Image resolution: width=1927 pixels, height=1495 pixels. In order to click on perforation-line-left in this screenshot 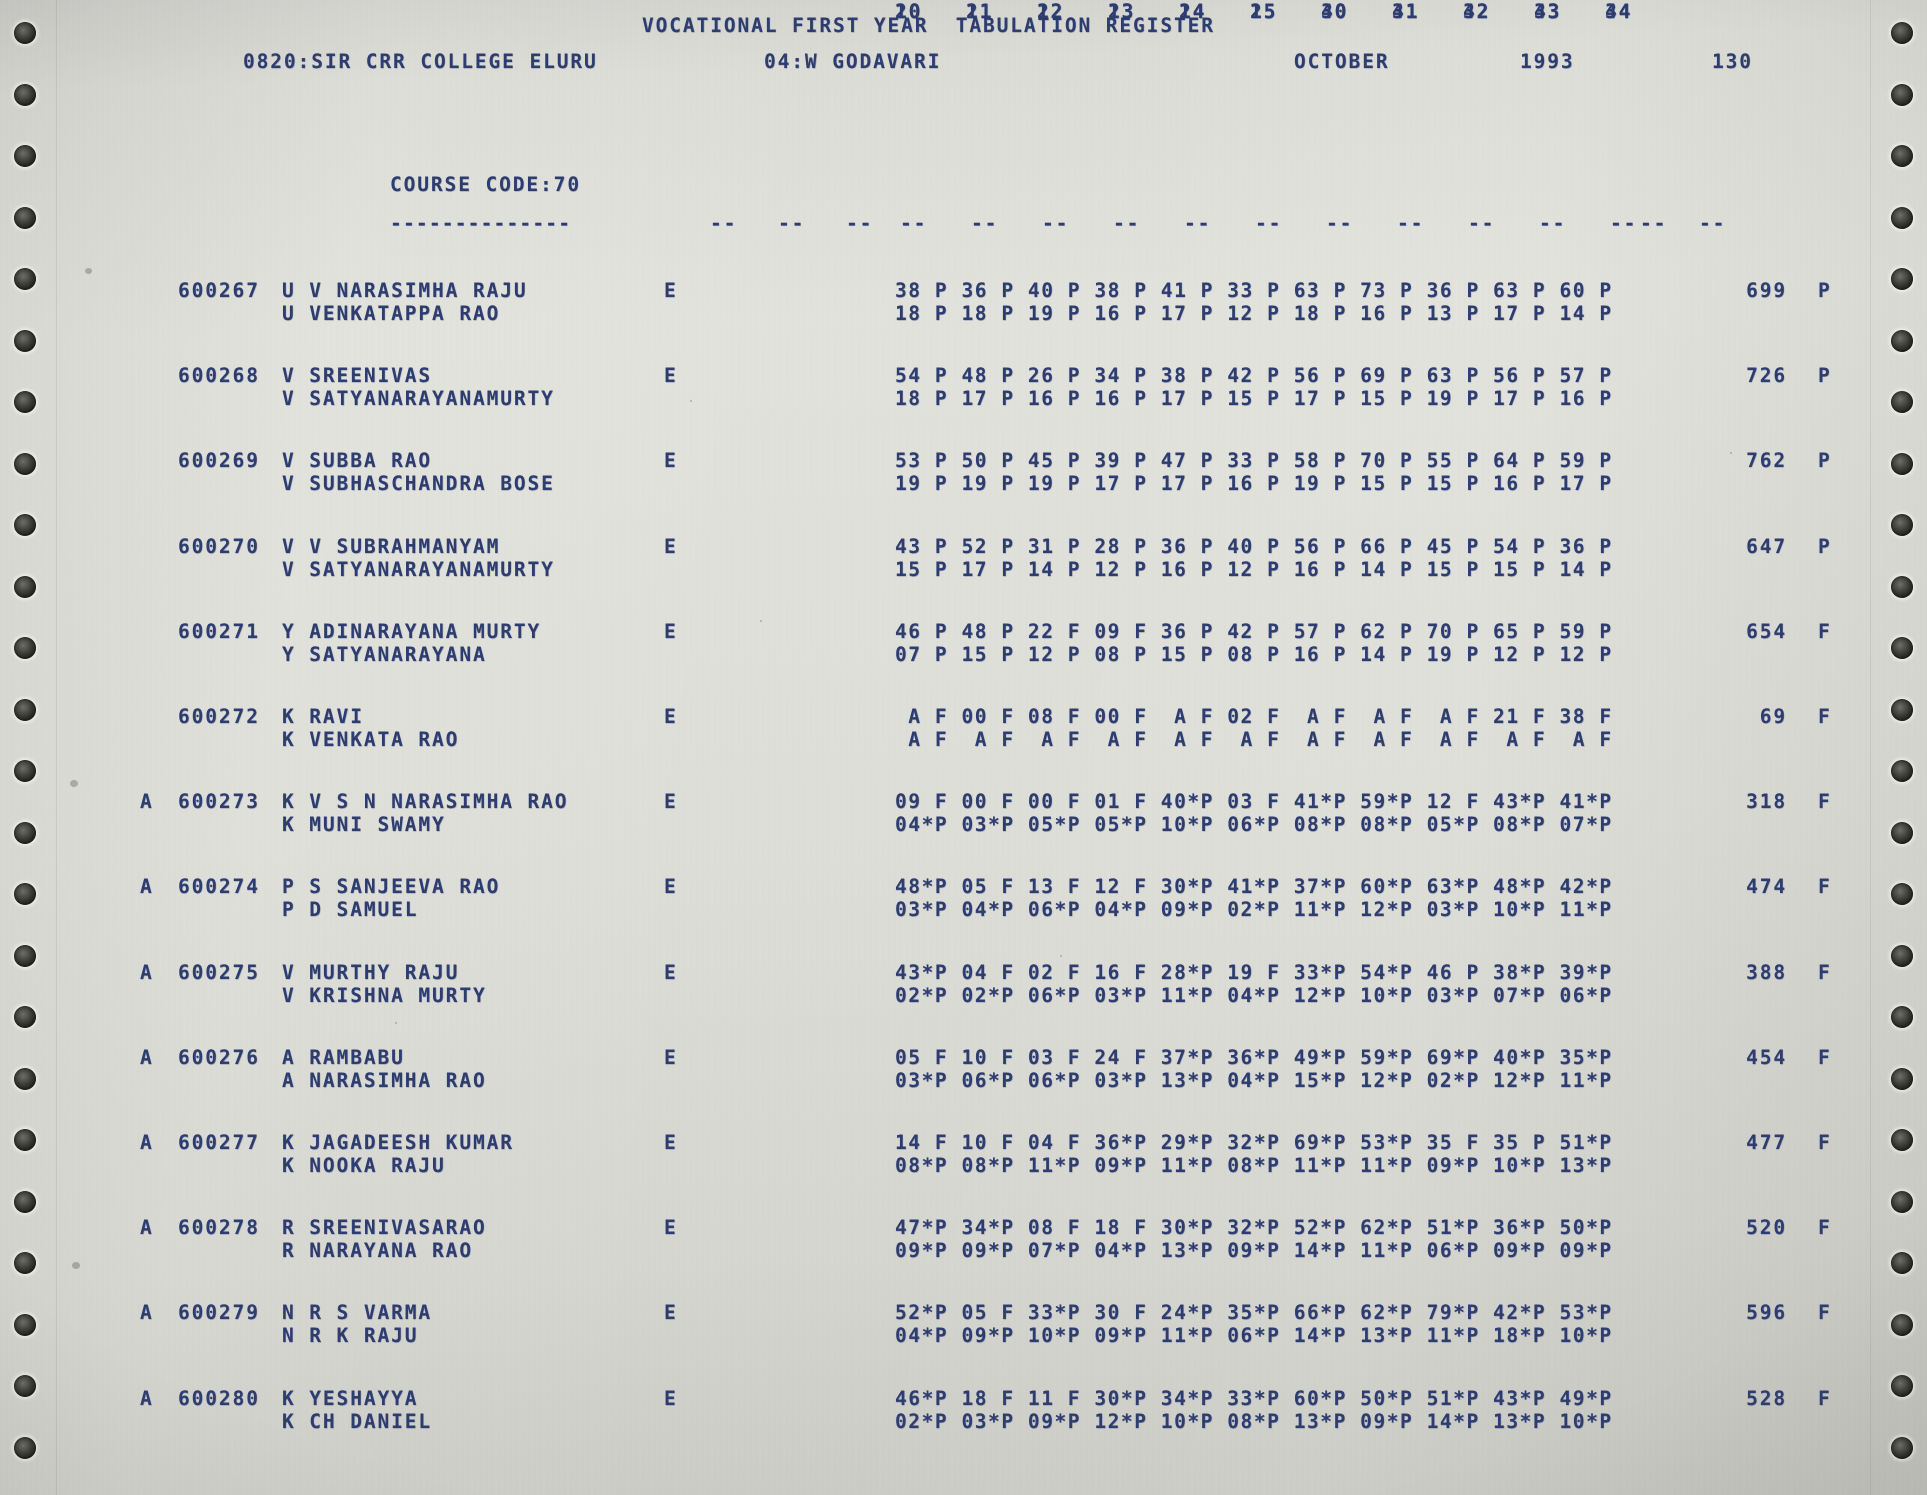, I will do `click(56, 747)`.